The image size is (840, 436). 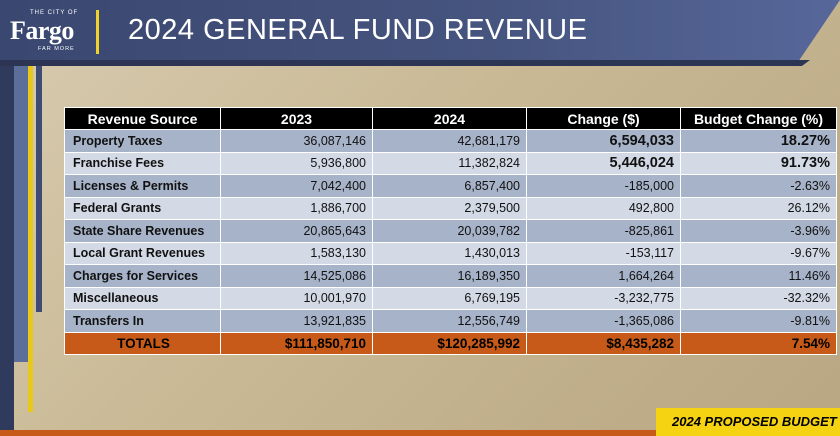 I want to click on change-cell: 6,594,033, so click(x=603, y=141).